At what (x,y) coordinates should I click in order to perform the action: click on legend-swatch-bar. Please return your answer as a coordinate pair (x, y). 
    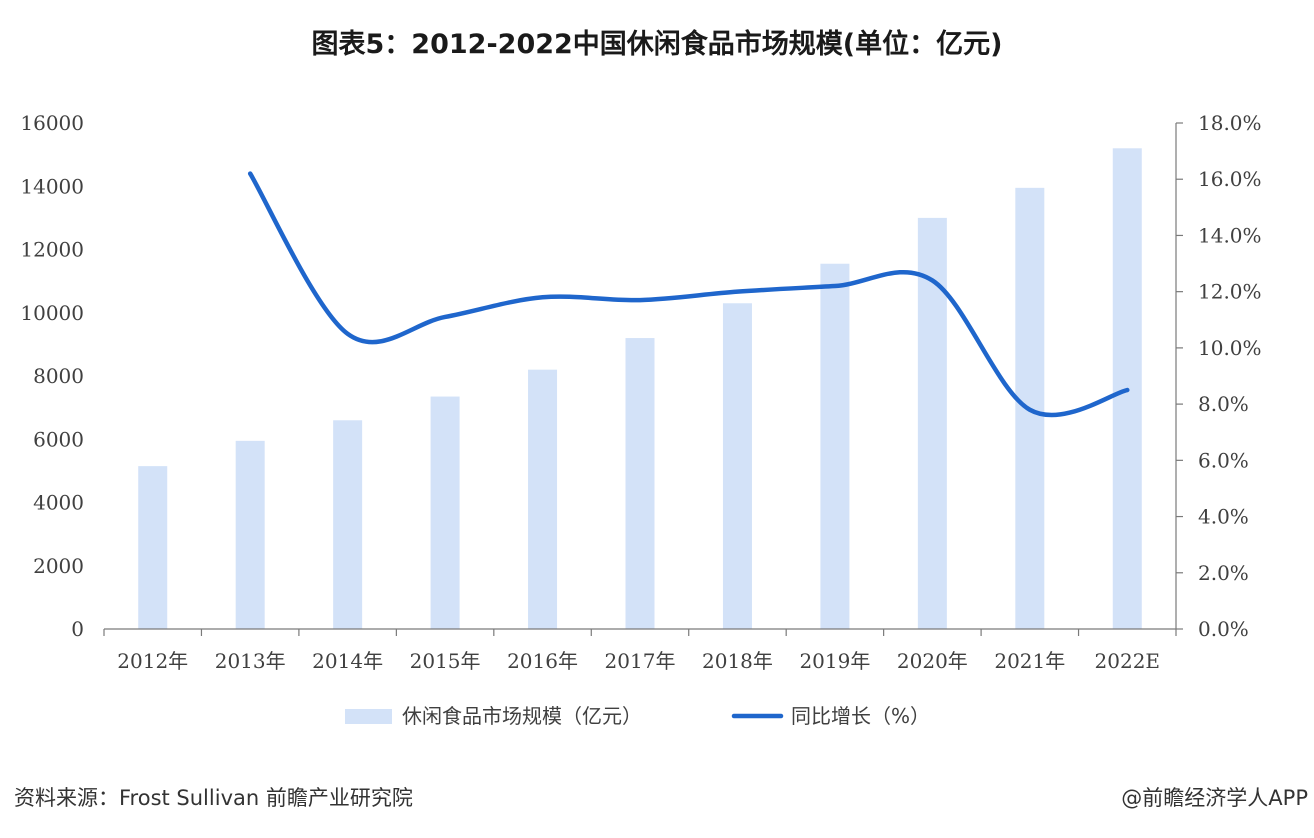
    Looking at the image, I should click on (368, 716).